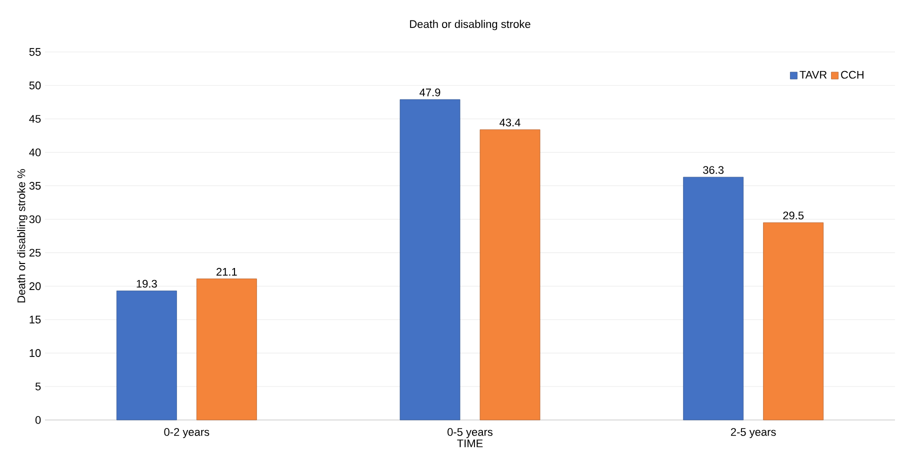  I want to click on data-label: 19.3, so click(146, 284).